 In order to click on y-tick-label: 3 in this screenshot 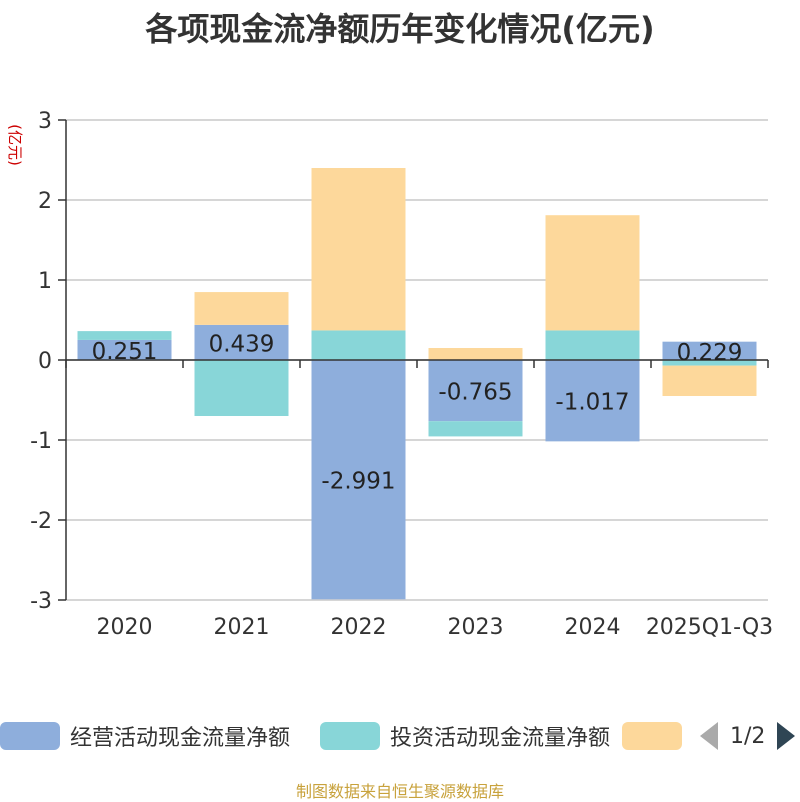, I will do `click(45, 121)`.